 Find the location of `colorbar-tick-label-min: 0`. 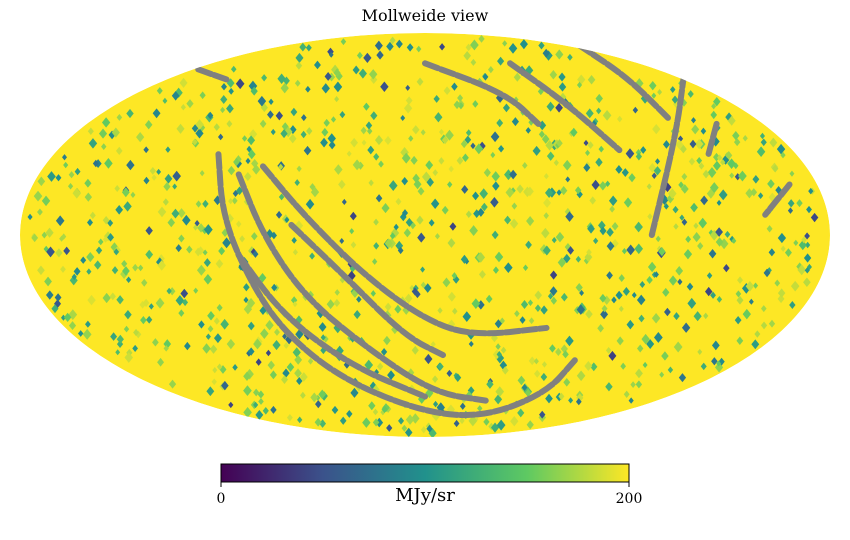

colorbar-tick-label-min: 0 is located at coordinates (221, 499).